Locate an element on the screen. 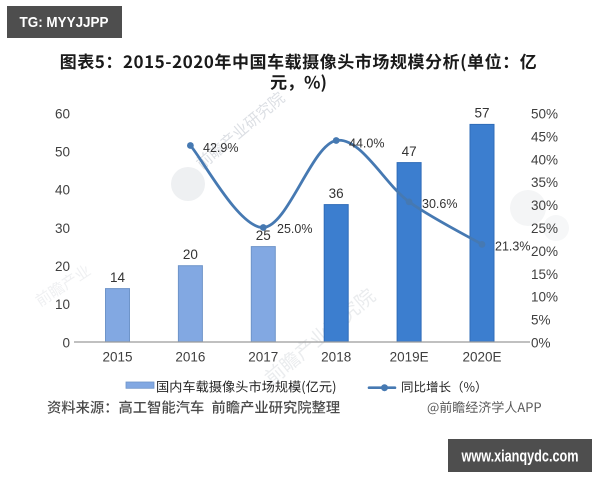  svg-text: 2018 is located at coordinates (336, 357).